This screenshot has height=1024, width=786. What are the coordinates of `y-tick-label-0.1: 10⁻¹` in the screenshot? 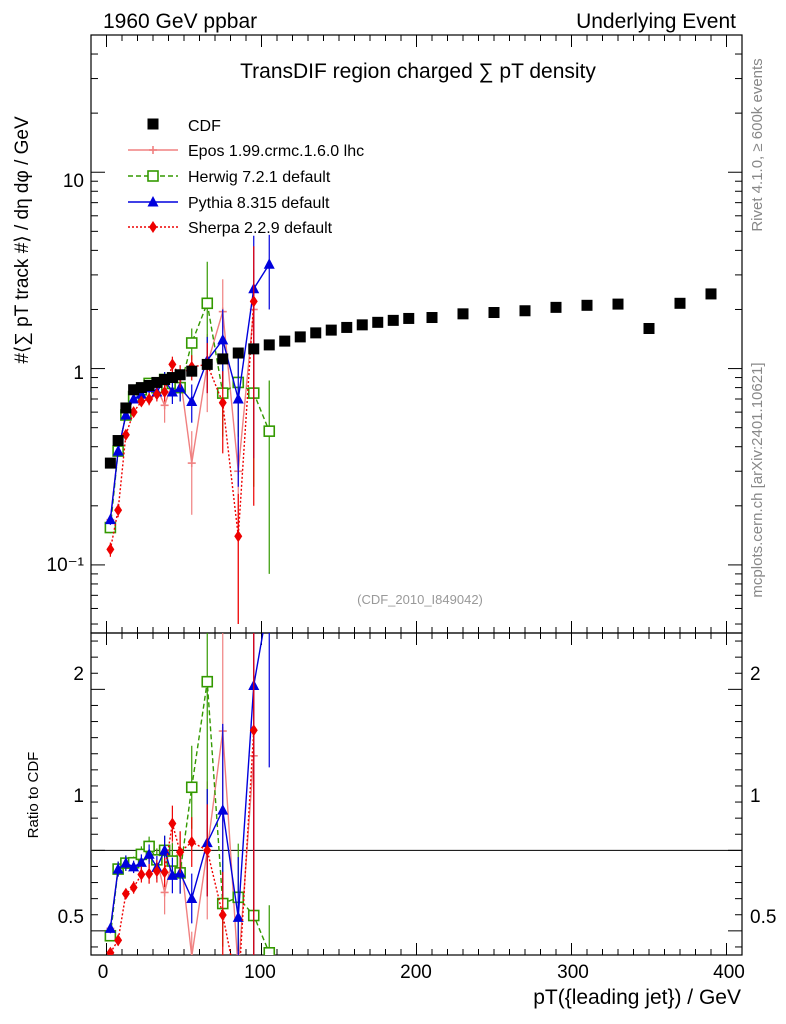 It's located at (66, 565).